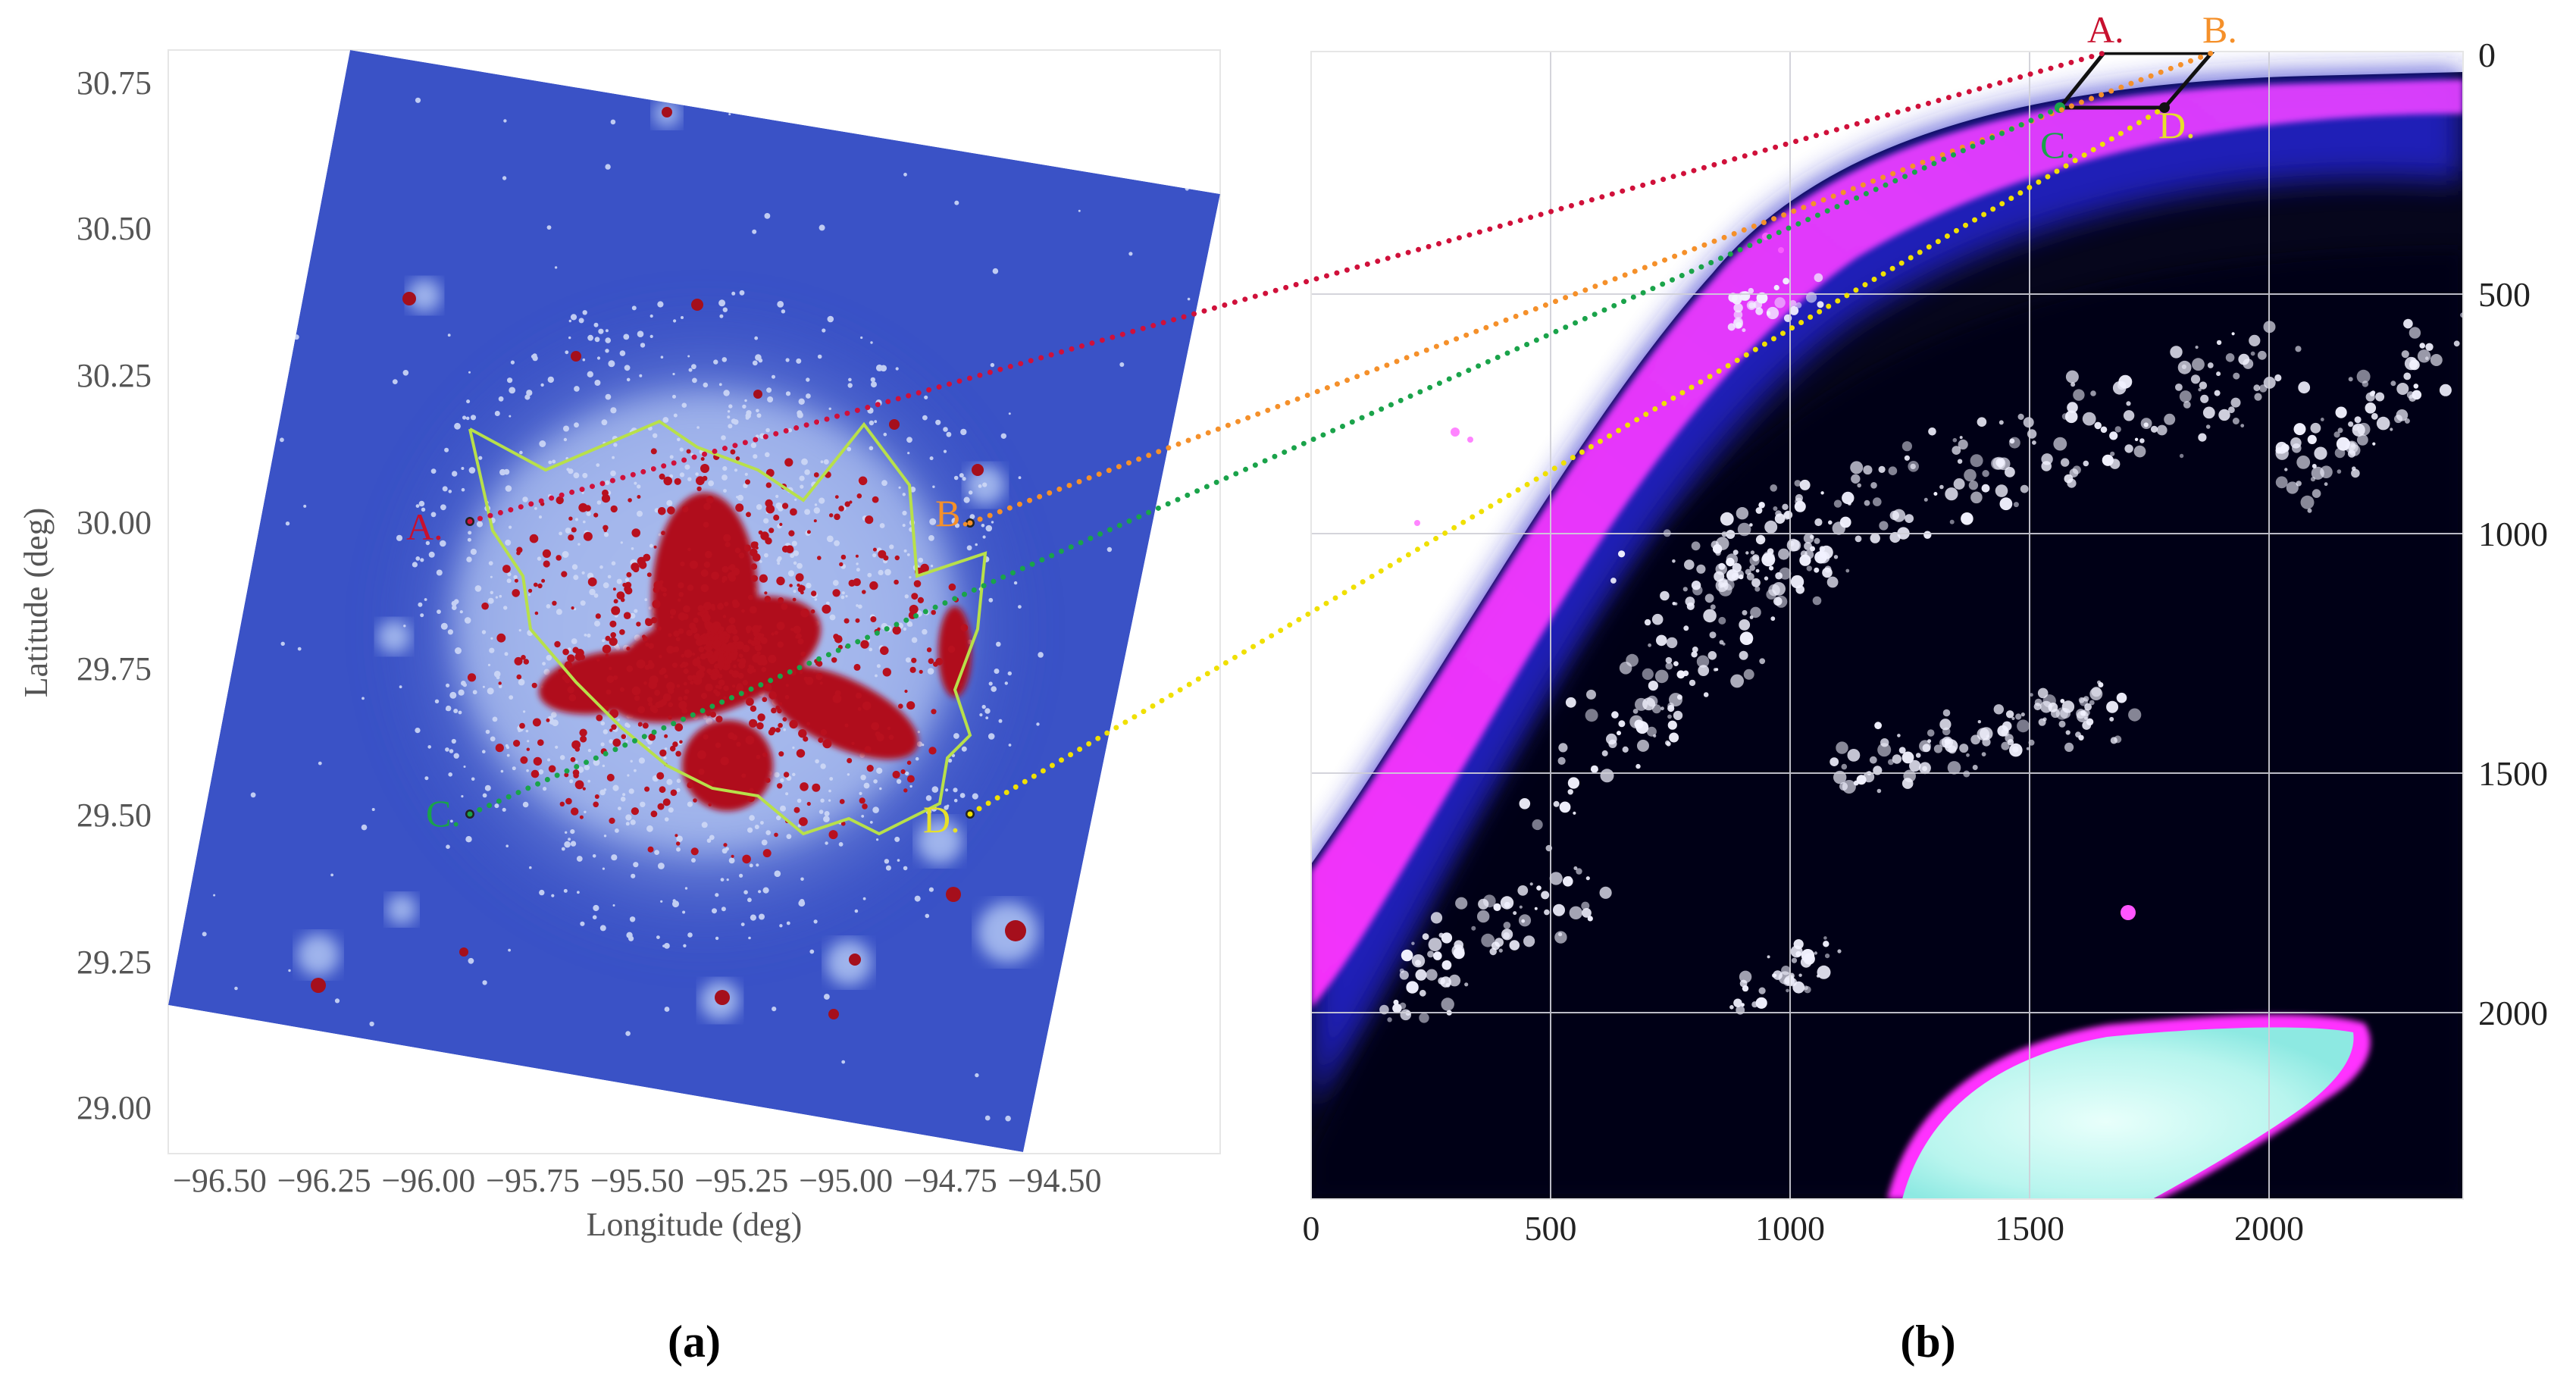  Describe the element at coordinates (2219, 29) in the screenshot. I see `label-b-right: B.` at that location.